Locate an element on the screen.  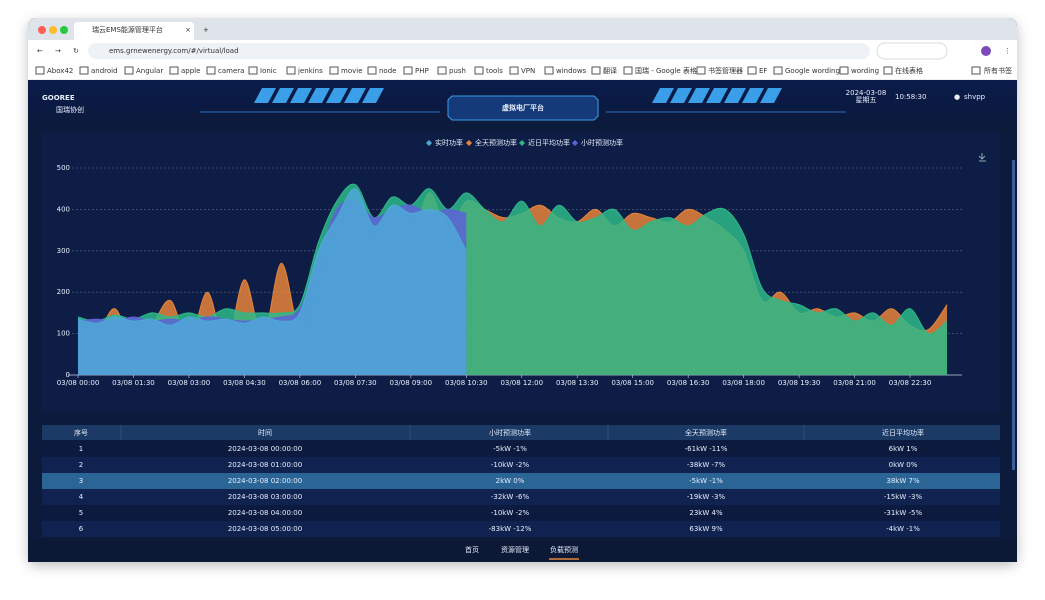
reload: ↻ is located at coordinates (76, 51).